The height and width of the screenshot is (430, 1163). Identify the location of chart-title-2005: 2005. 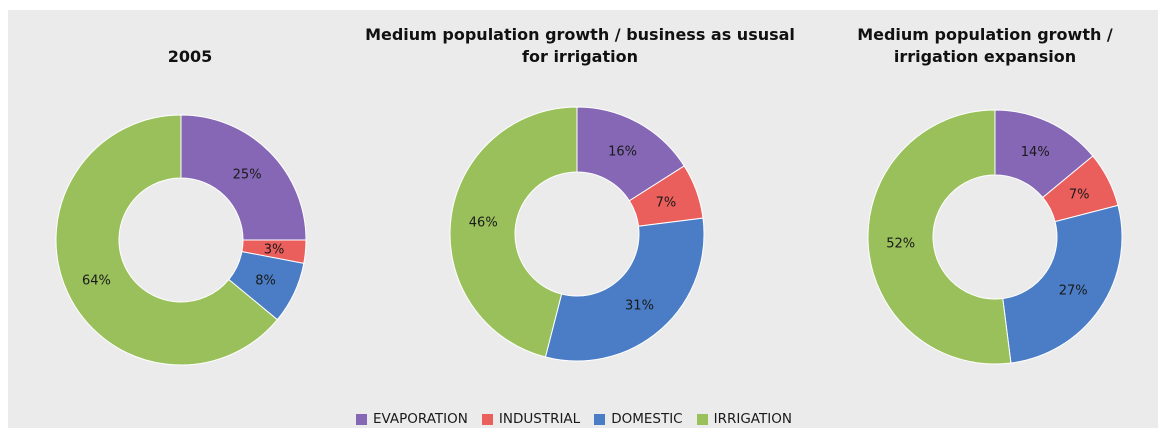
(190, 56).